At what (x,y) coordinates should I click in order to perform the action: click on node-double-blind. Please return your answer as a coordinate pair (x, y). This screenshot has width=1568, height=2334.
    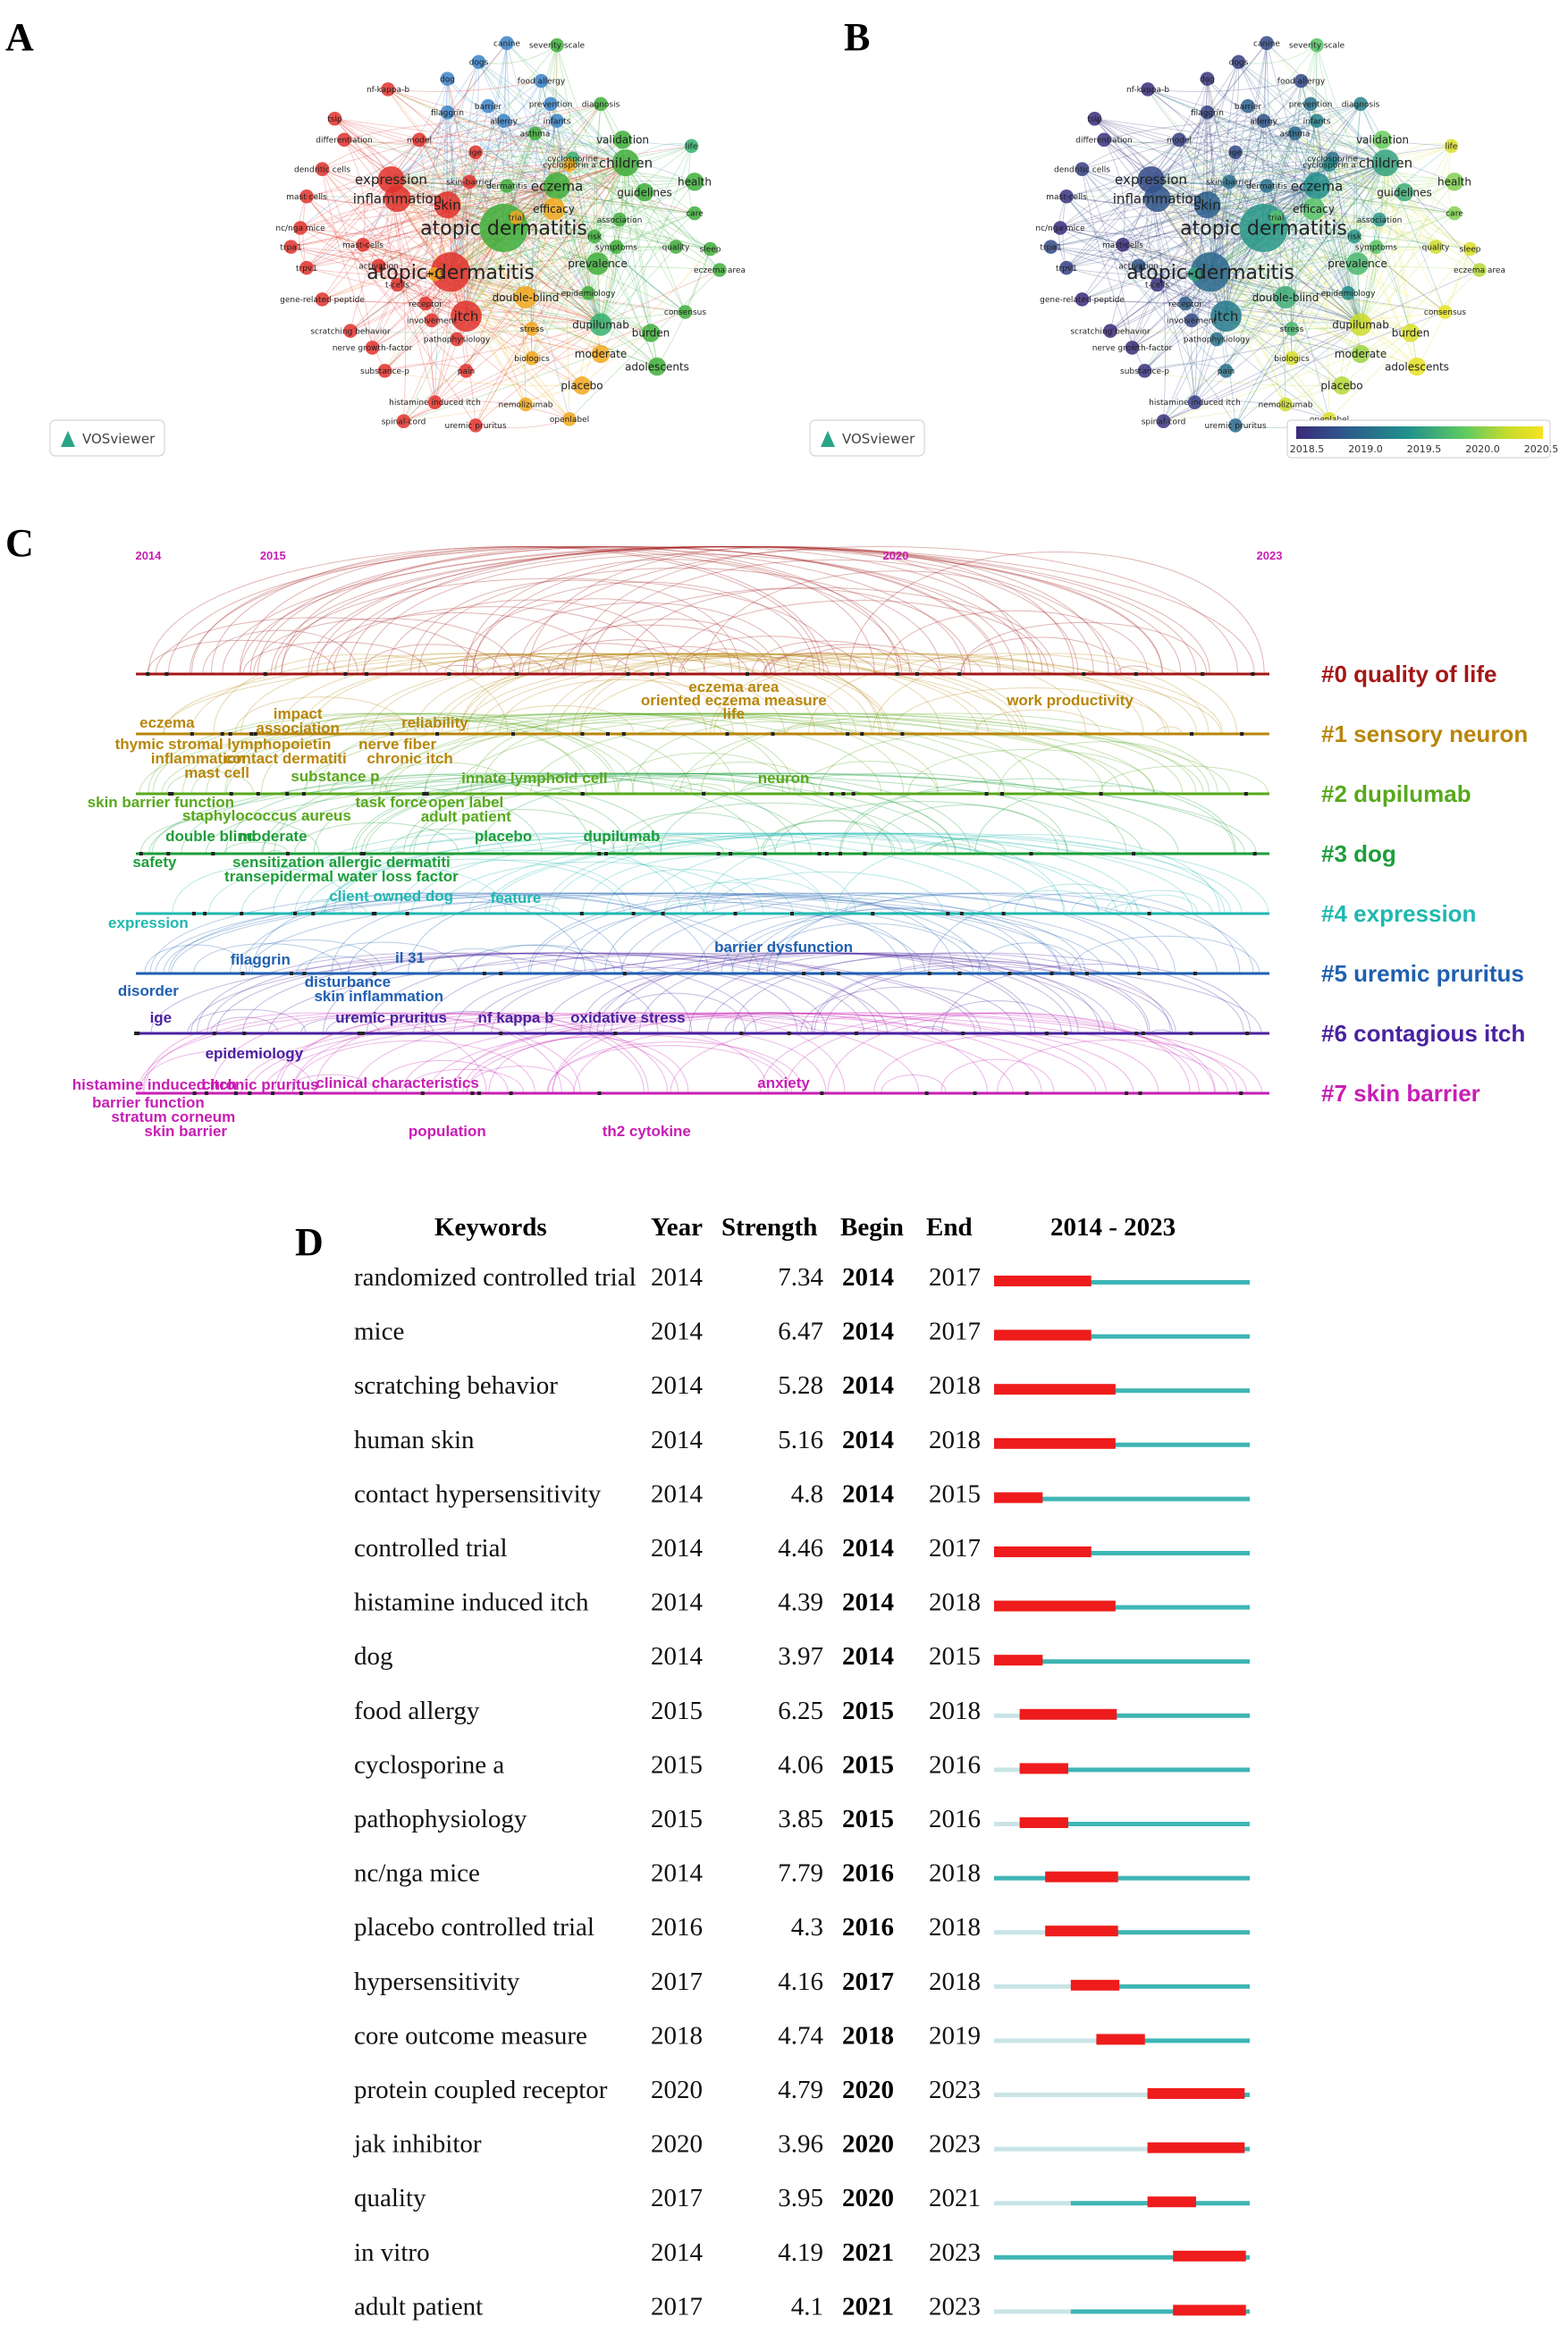
    Looking at the image, I should click on (525, 297).